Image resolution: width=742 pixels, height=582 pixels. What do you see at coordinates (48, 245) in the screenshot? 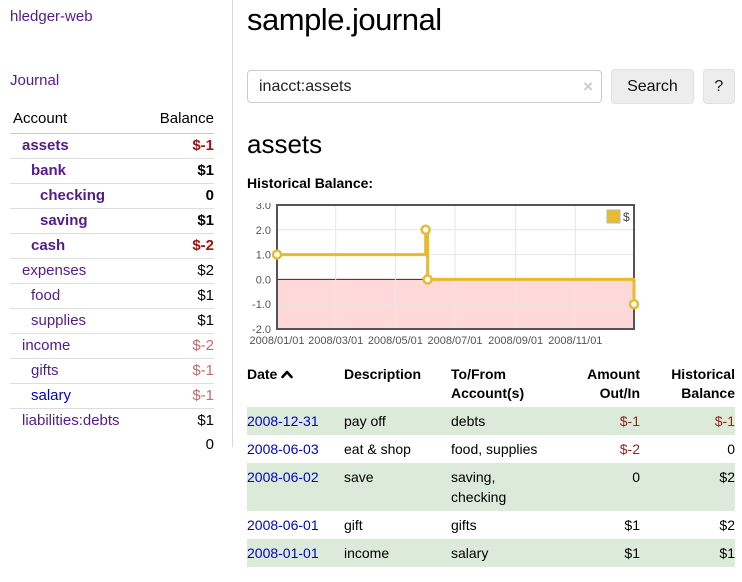
I see `account-link: cash` at bounding box center [48, 245].